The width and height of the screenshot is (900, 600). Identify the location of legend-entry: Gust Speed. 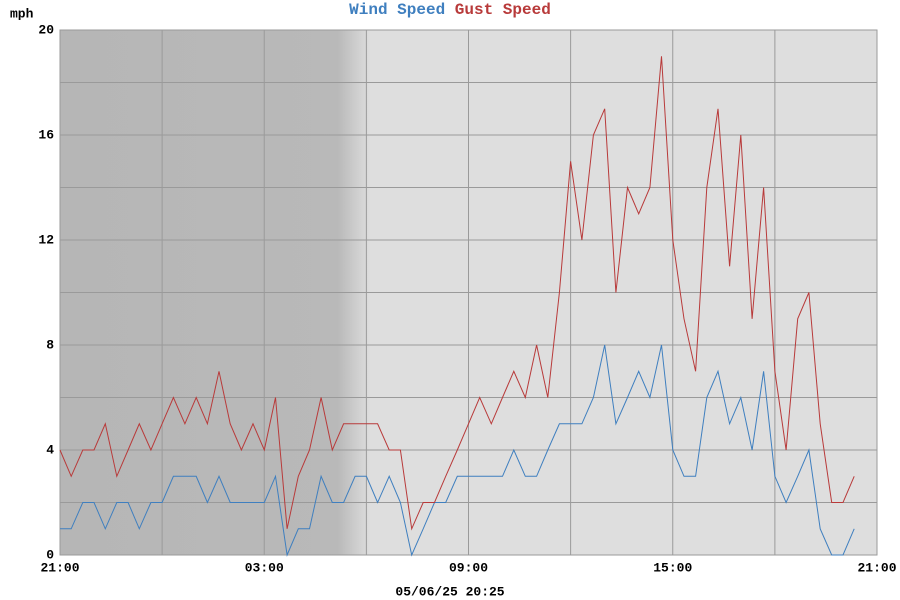
(503, 10).